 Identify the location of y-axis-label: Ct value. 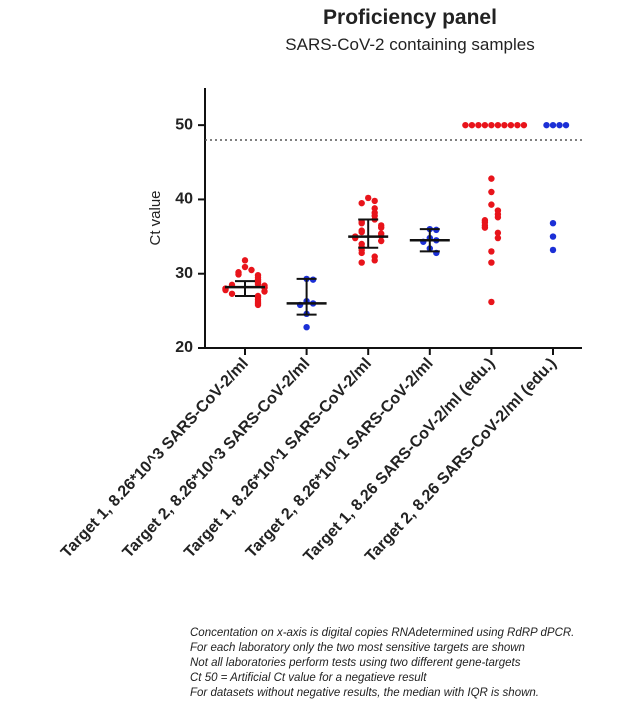
(155, 217).